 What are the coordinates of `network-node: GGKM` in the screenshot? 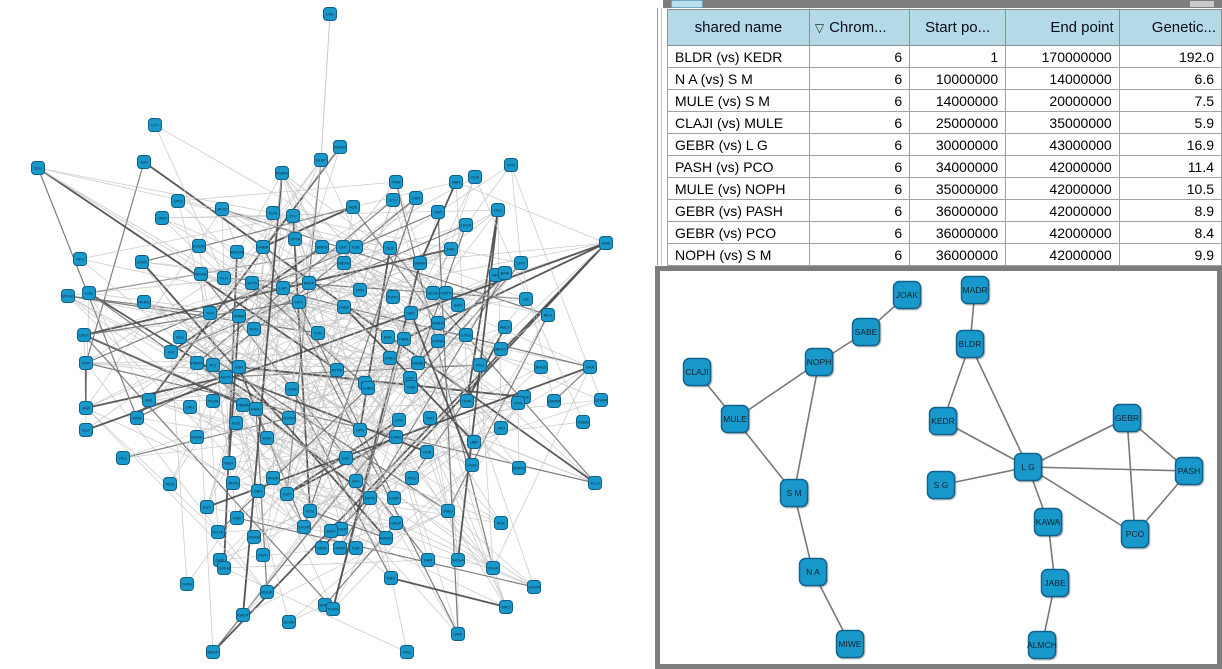 It's located at (224, 568).